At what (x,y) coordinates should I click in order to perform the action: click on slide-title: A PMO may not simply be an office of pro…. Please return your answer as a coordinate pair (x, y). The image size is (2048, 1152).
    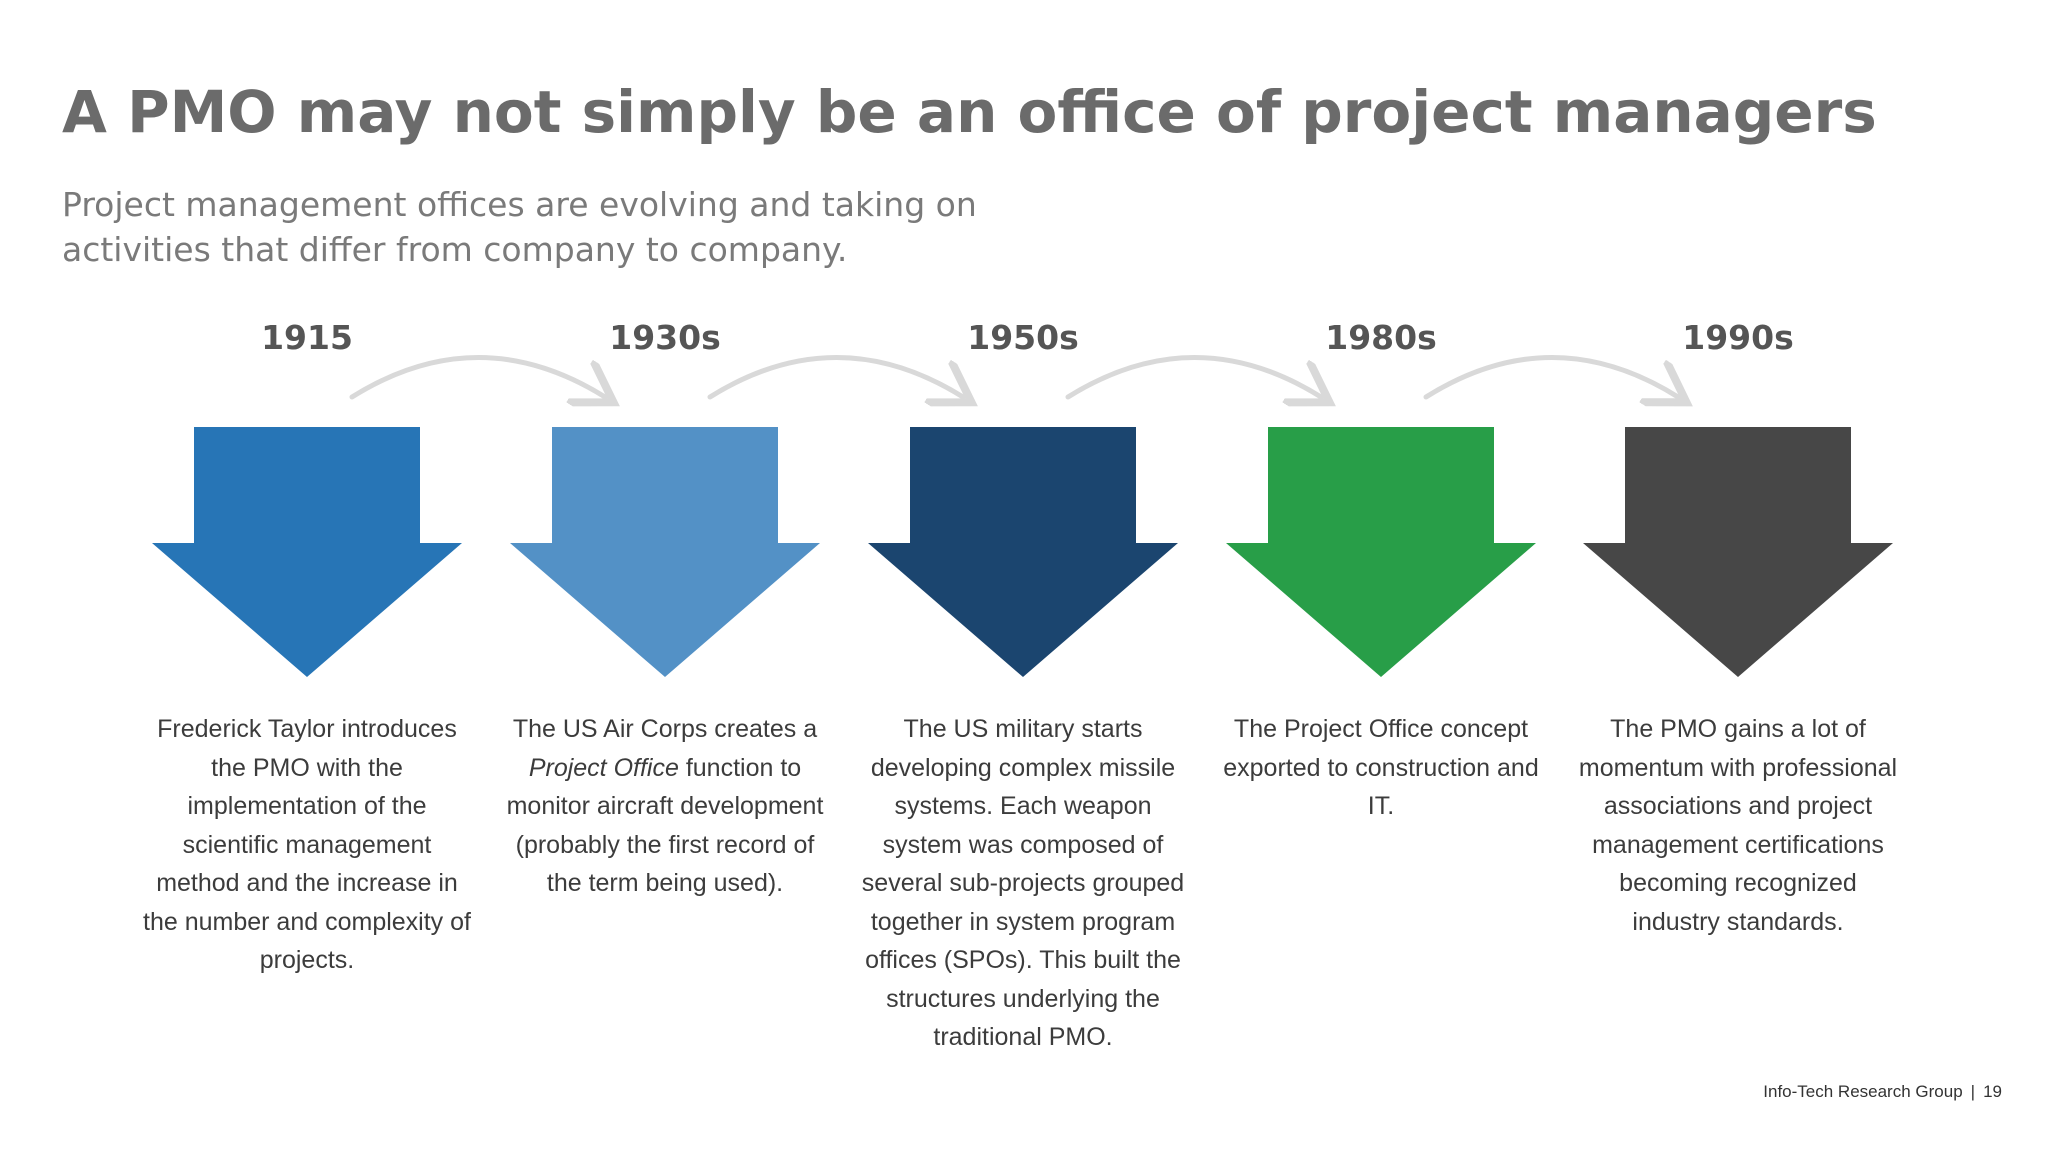
    Looking at the image, I should click on (969, 112).